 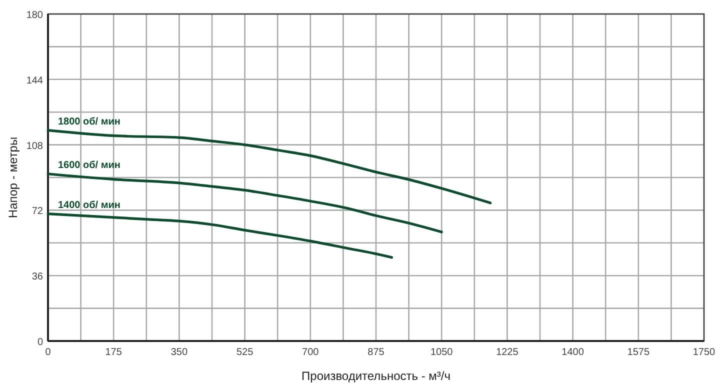 What do you see at coordinates (48, 352) in the screenshot?
I see `x-tick-label: 0` at bounding box center [48, 352].